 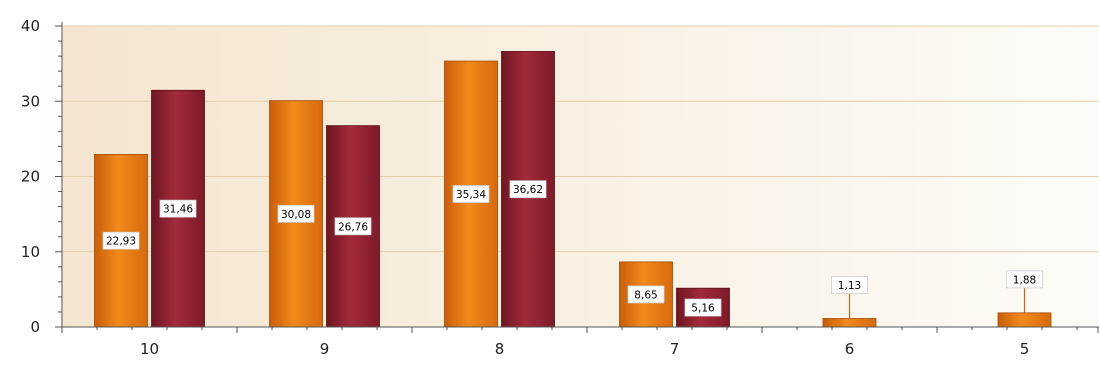 I want to click on x-tick-label: 10, so click(x=149, y=349).